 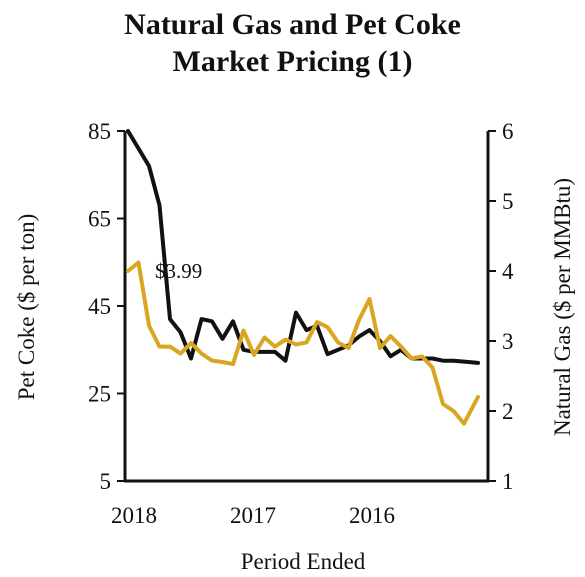 I want to click on right-tick-label: 6, so click(x=508, y=131).